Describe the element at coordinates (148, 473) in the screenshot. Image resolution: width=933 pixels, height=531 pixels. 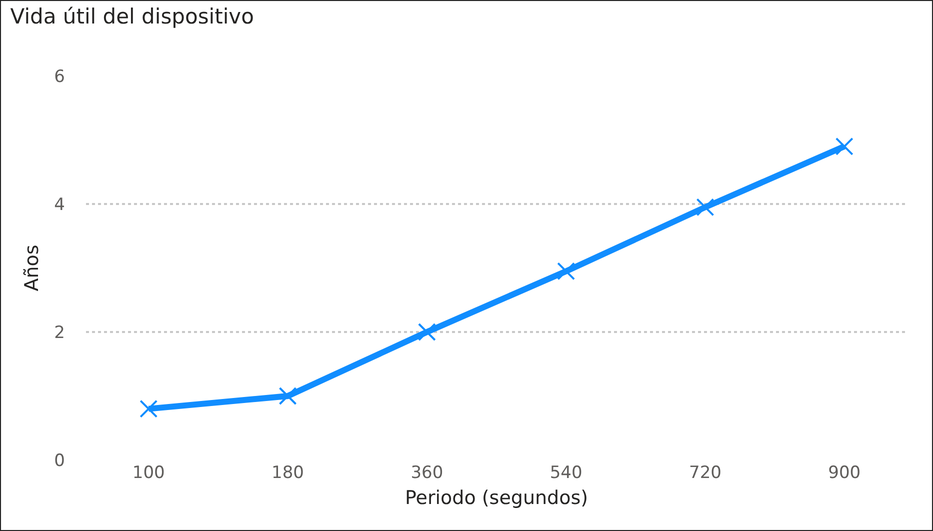
I see `x-tick-label: 100` at that location.